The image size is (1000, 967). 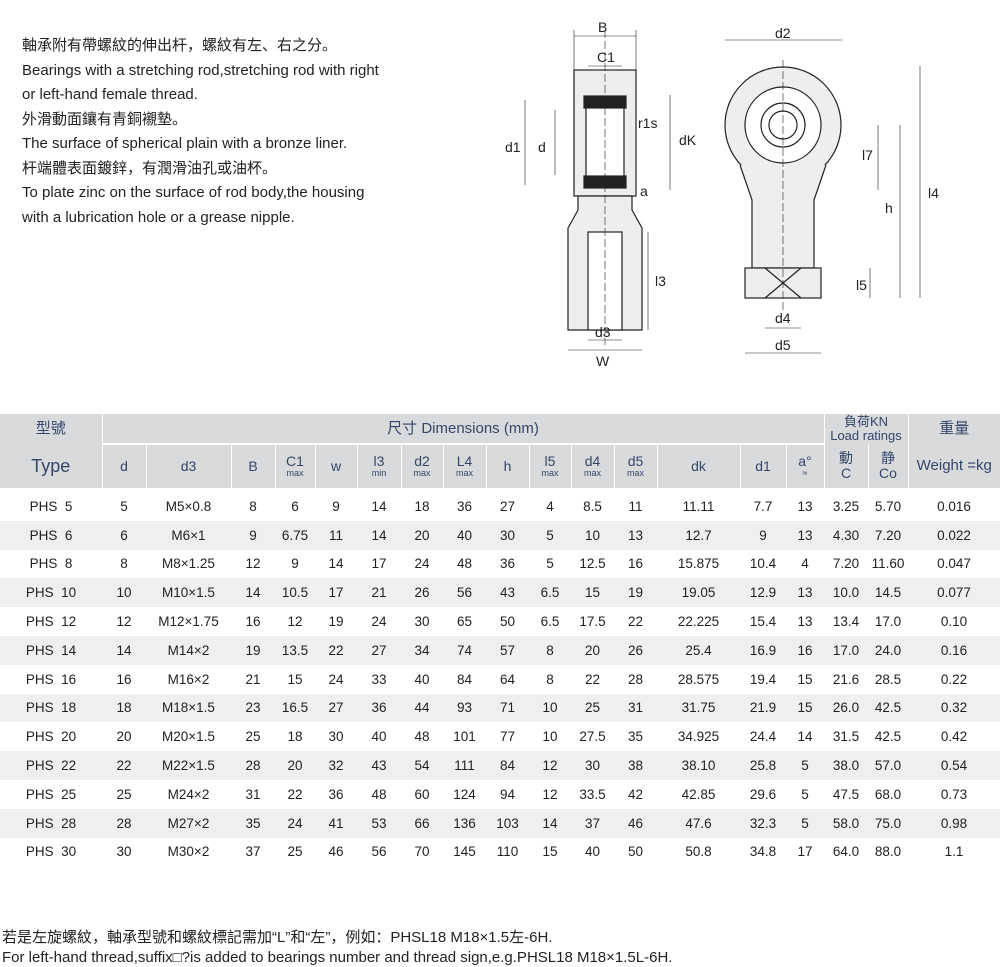 I want to click on value-cell: 28.5, so click(x=888, y=679).